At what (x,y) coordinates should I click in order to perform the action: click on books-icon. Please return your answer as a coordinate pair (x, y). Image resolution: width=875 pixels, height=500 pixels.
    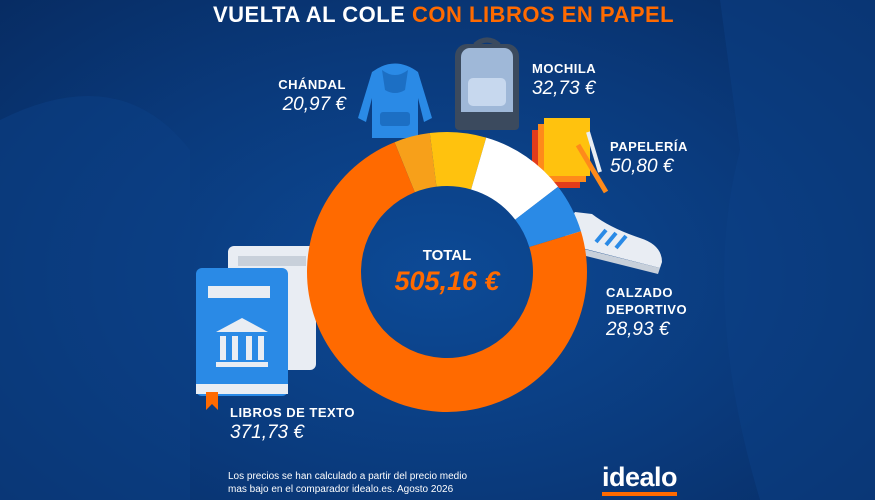
    Looking at the image, I should click on (256, 328).